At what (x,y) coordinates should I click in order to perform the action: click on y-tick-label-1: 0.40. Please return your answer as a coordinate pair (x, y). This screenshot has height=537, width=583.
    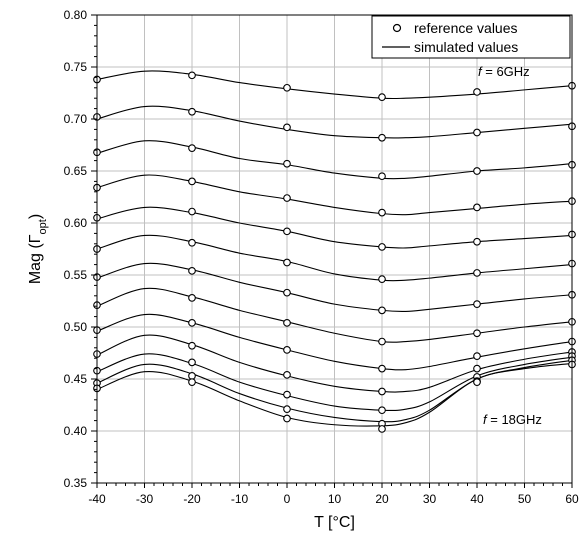
    Looking at the image, I should click on (76, 431).